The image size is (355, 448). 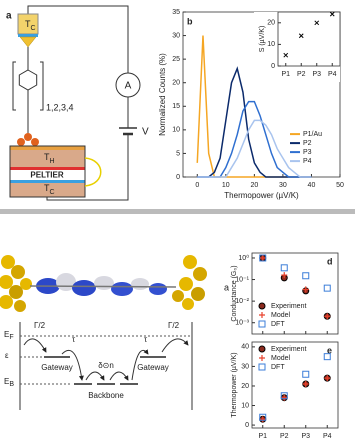 I want to click on x-tick-label: 30, so click(x=283, y=185).